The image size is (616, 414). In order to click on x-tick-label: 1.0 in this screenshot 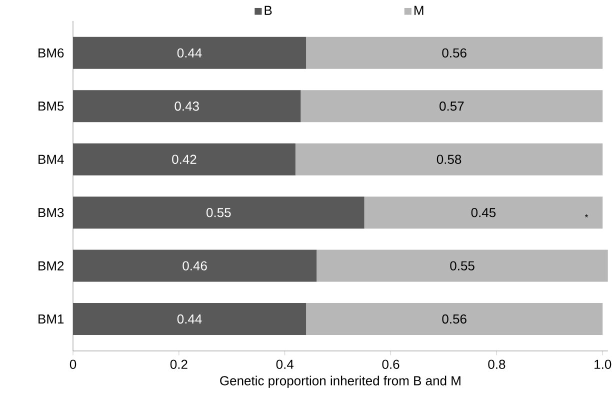, I will do `click(603, 364)`.